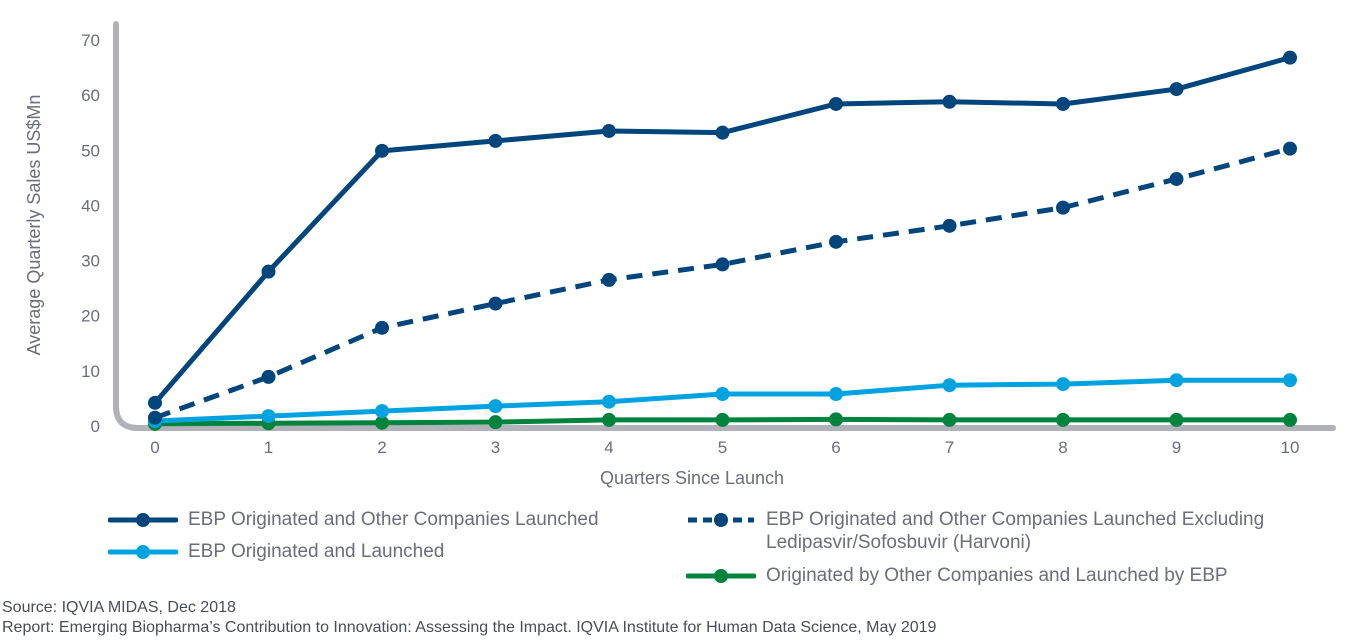 Image resolution: width=1353 pixels, height=643 pixels. I want to click on y-tick-label: 40, so click(90, 205).